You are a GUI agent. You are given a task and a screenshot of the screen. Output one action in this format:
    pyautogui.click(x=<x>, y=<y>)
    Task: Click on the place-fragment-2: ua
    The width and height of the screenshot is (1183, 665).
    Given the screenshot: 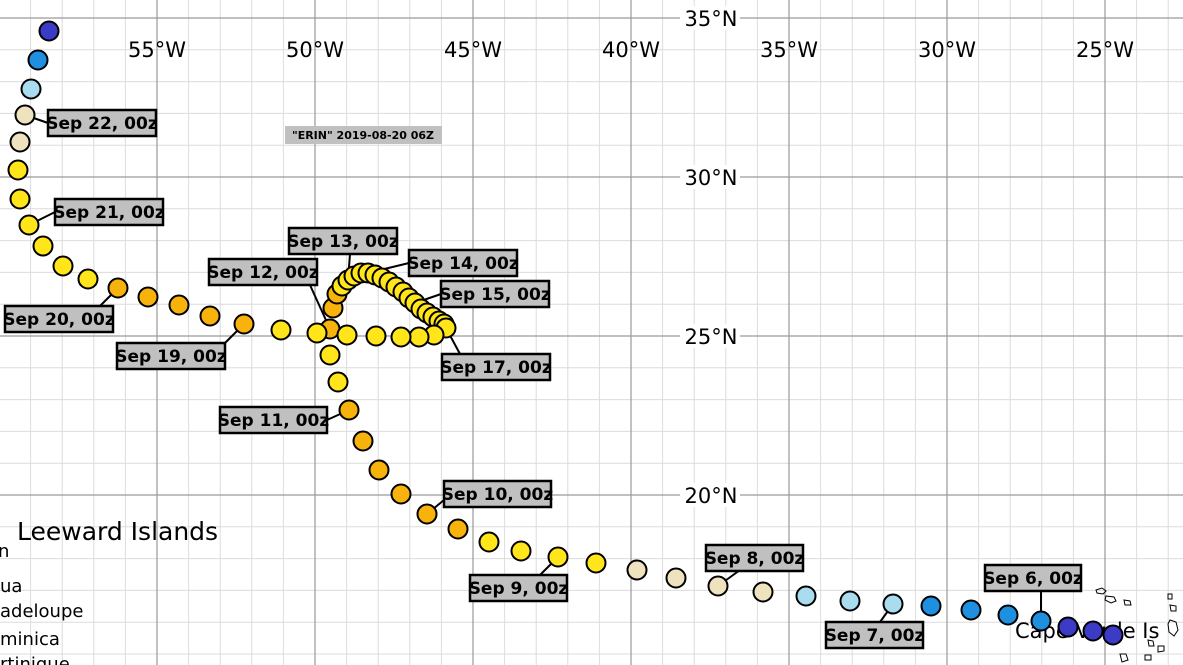 What is the action you would take?
    pyautogui.click(x=11, y=586)
    